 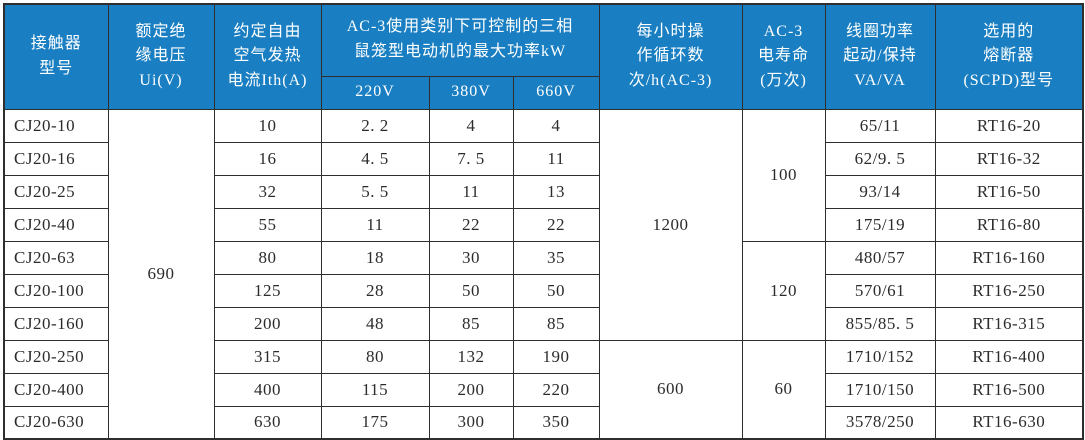 What do you see at coordinates (556, 224) in the screenshot?
I see `cell-p660: 22` at bounding box center [556, 224].